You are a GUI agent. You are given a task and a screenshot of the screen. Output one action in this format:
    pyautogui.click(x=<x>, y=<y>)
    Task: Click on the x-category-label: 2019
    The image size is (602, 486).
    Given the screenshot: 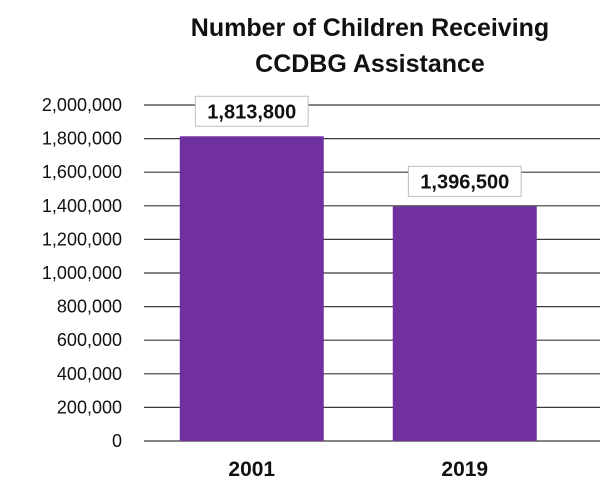 What is the action you would take?
    pyautogui.click(x=464, y=469)
    